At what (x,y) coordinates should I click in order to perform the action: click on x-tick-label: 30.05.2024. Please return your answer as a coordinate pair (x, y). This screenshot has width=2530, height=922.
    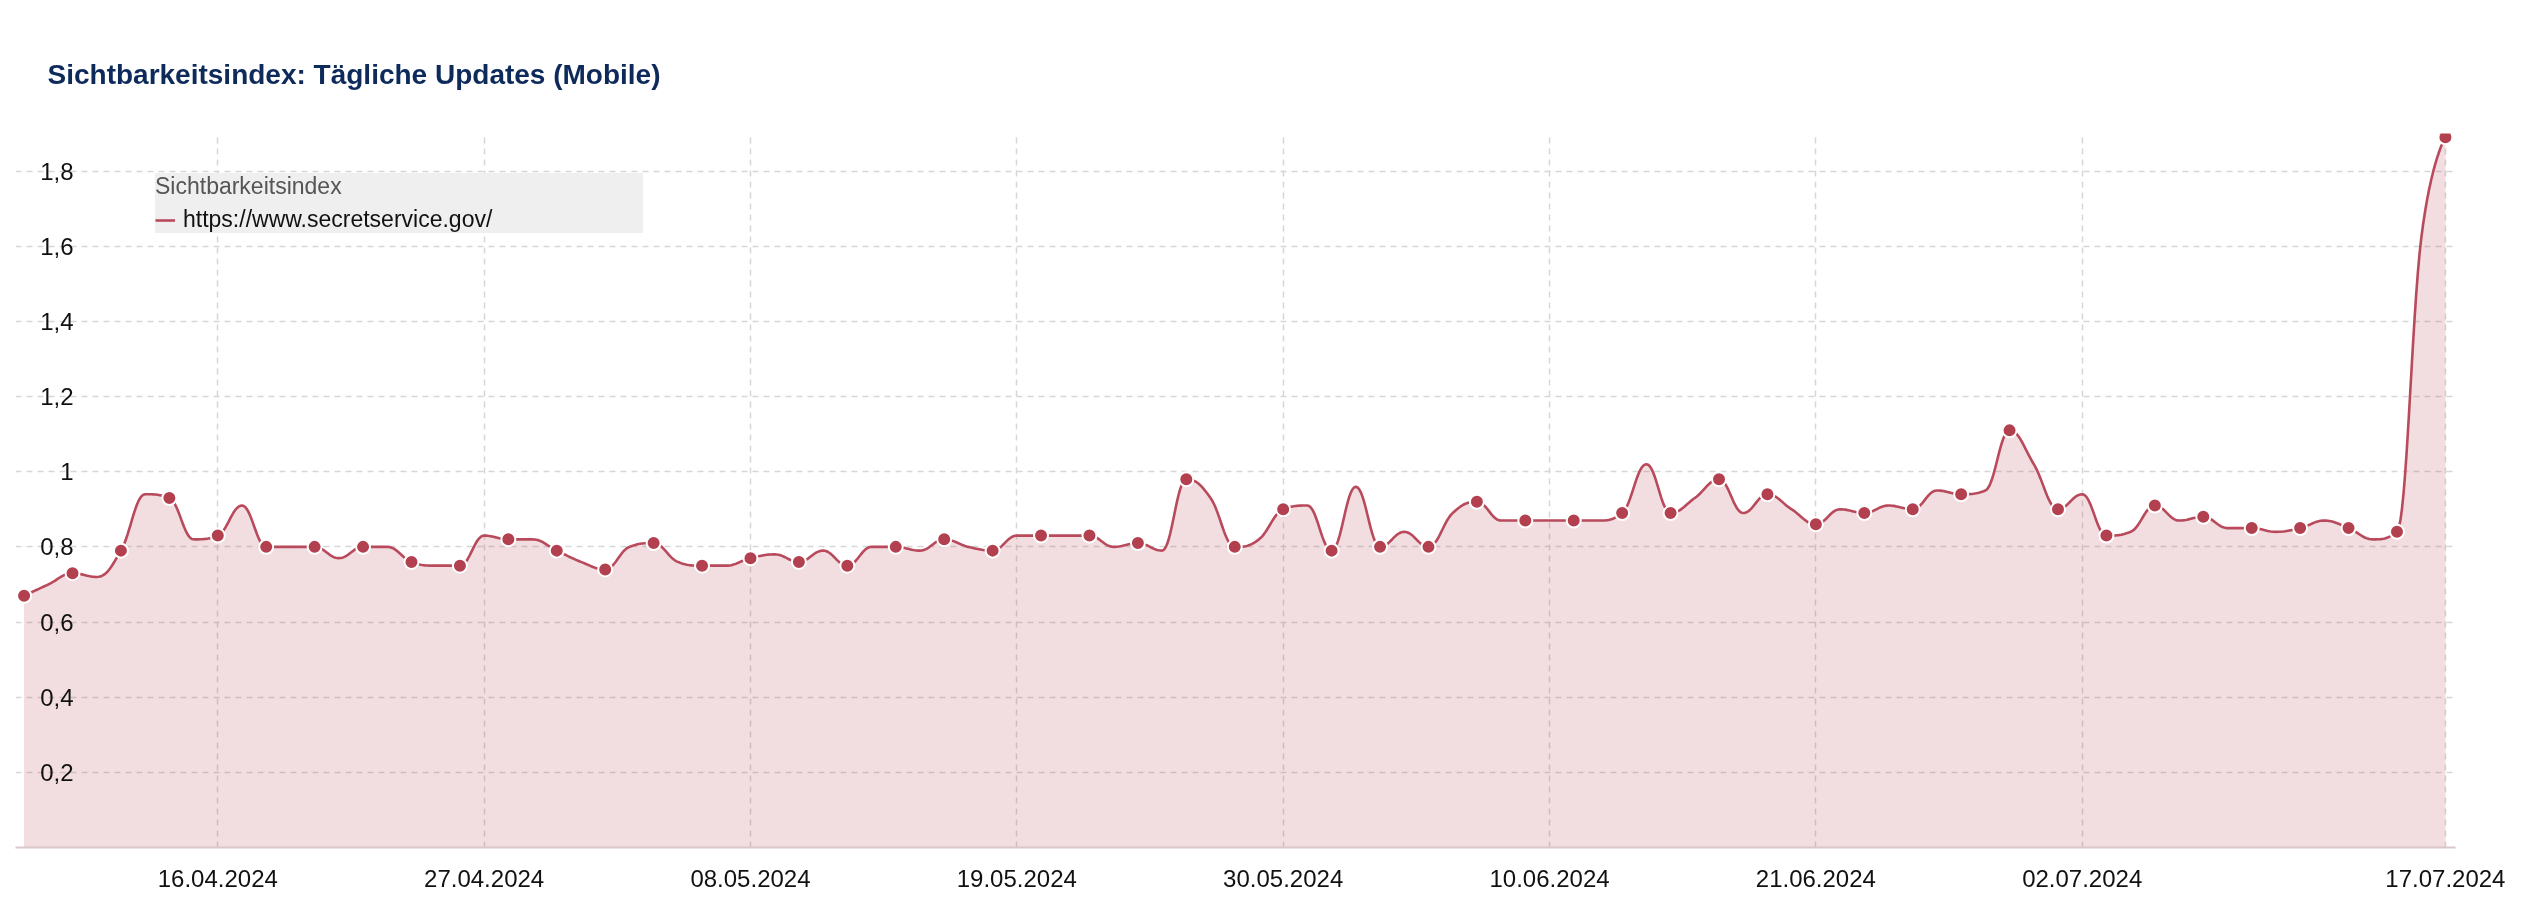
    Looking at the image, I should click on (1283, 878).